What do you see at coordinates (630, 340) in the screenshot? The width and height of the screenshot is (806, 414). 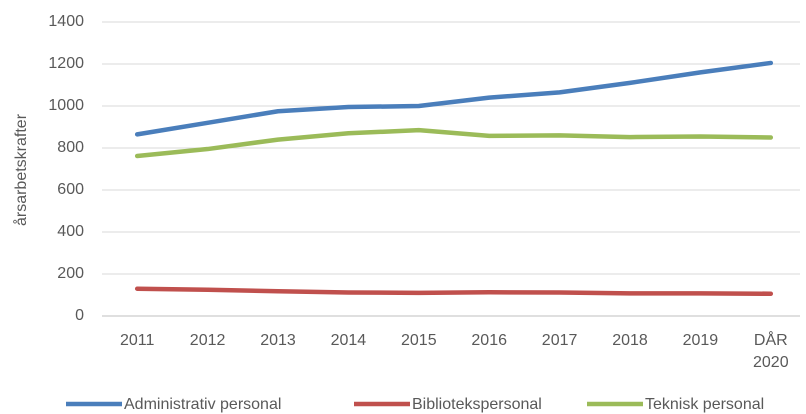 I see `x-tick-label: 2018` at bounding box center [630, 340].